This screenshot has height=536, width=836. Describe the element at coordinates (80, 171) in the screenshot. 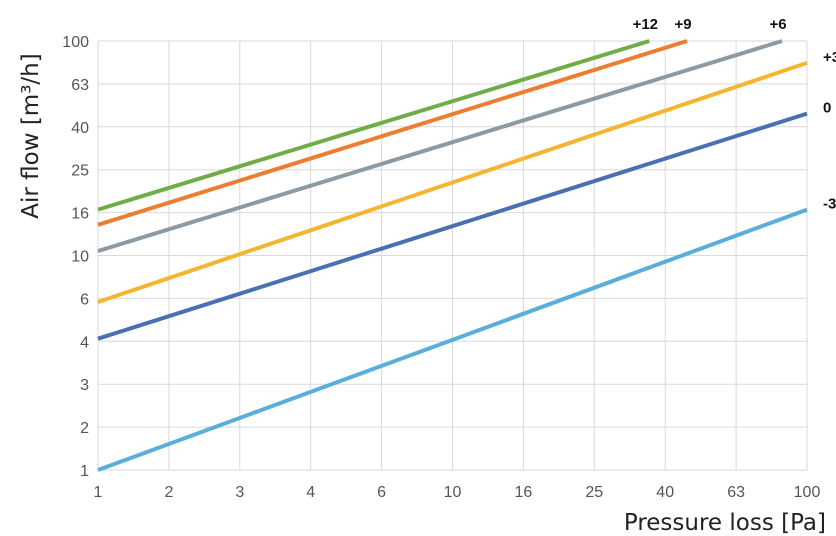

I see `y-tick-label: 25` at that location.